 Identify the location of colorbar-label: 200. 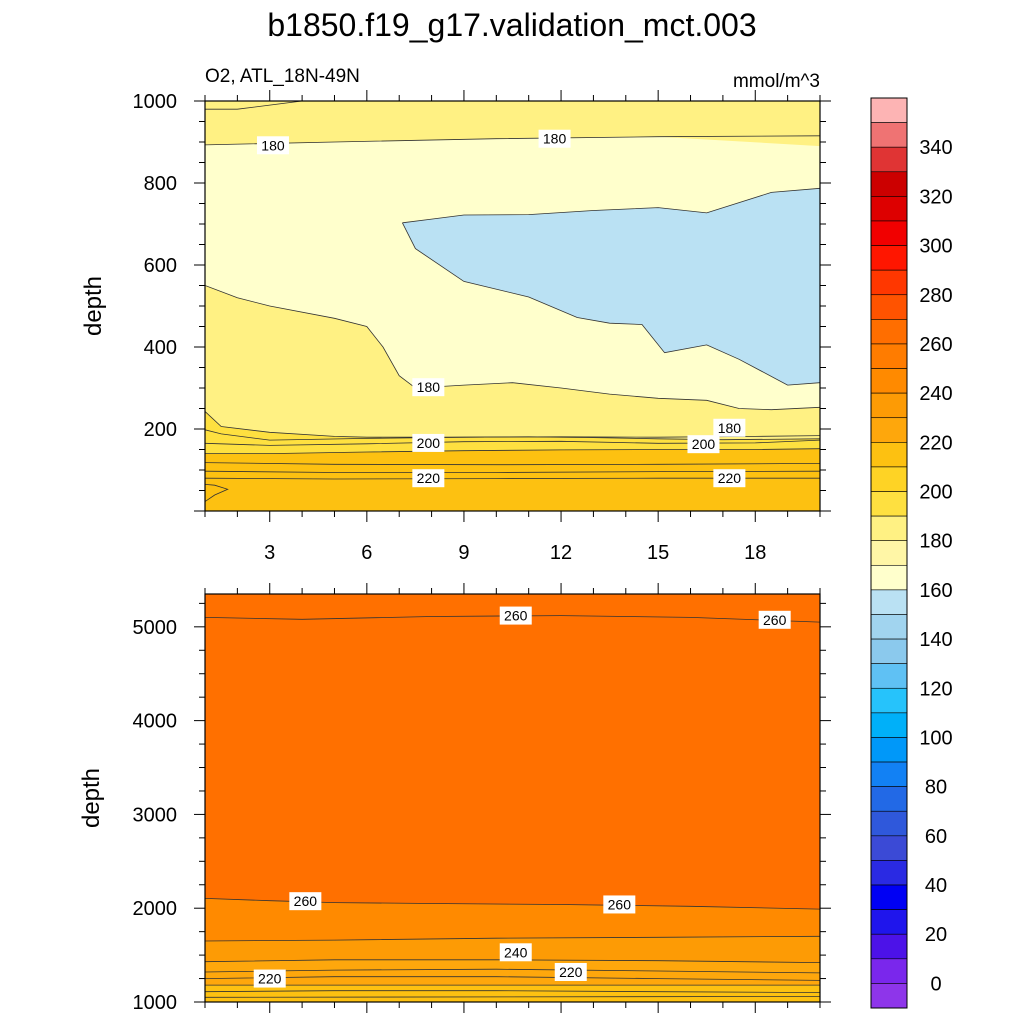
(935, 493).